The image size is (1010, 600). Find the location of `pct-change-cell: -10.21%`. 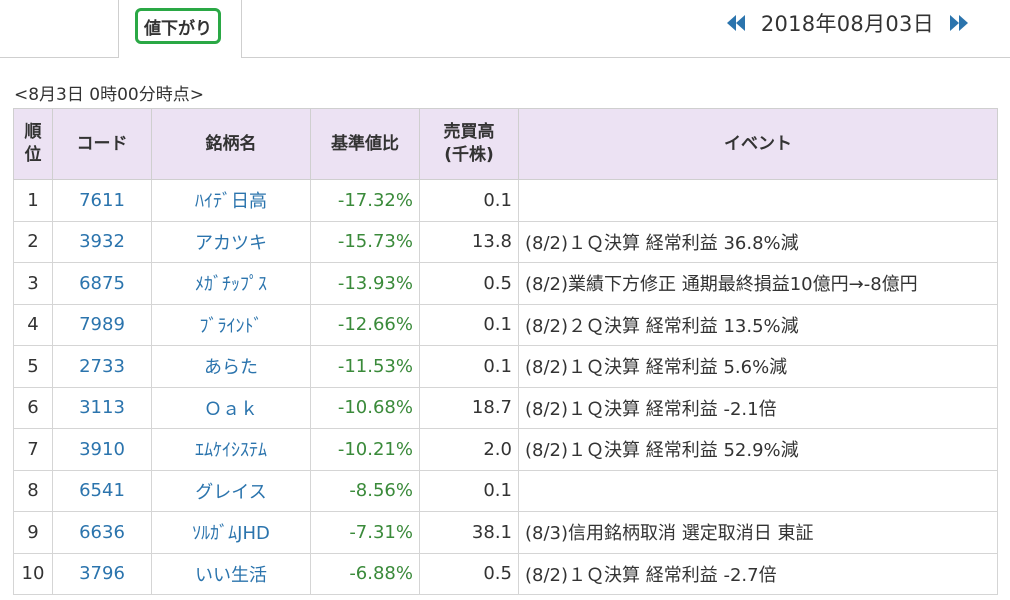

pct-change-cell: -10.21% is located at coordinates (365, 449).